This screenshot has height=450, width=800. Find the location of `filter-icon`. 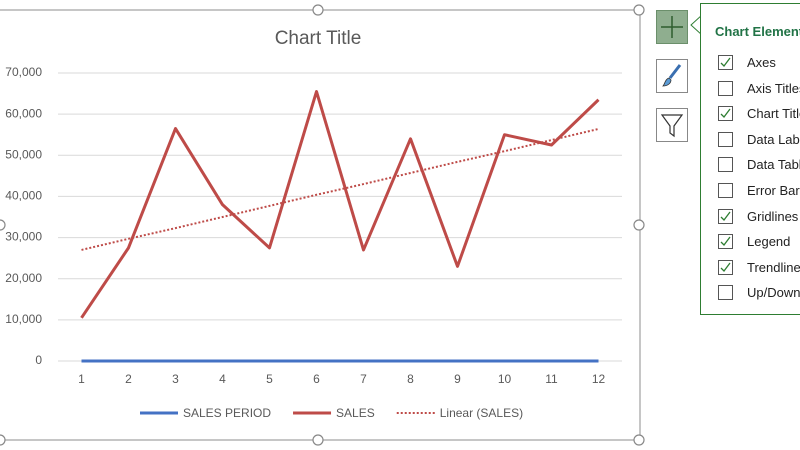

filter-icon is located at coordinates (672, 126).